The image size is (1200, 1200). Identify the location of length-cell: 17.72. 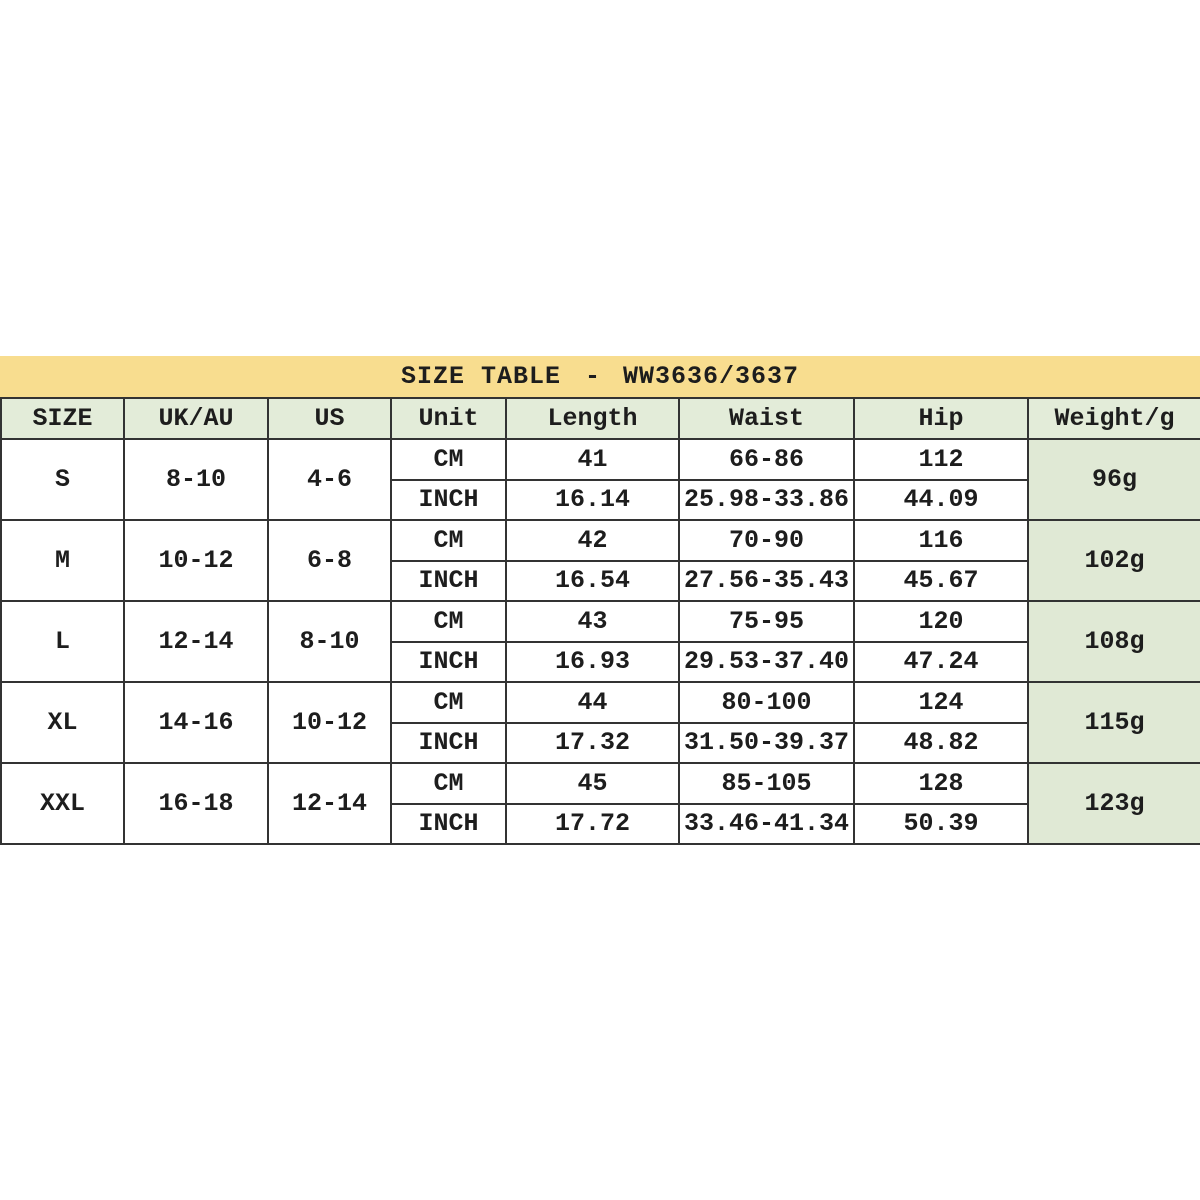
(592, 823).